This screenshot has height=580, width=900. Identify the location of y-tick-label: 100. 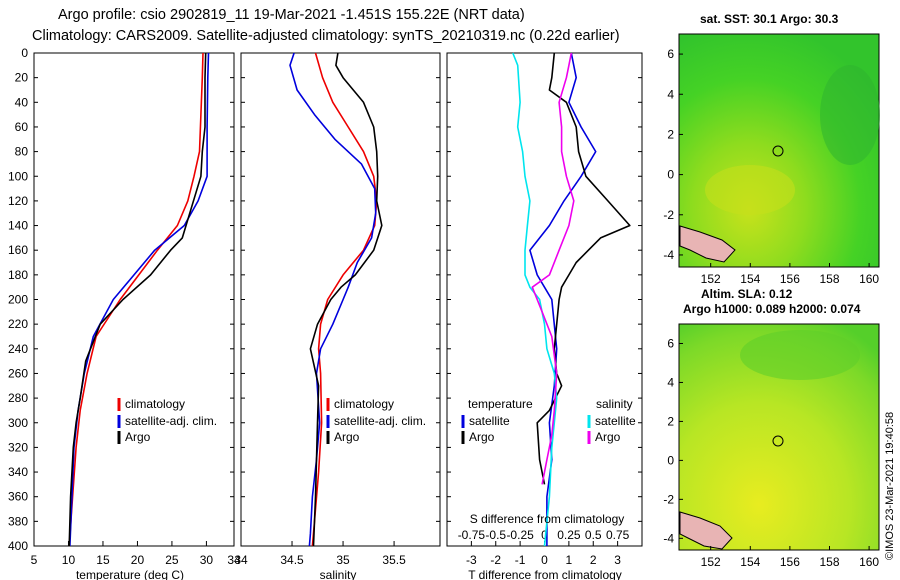
(18, 176).